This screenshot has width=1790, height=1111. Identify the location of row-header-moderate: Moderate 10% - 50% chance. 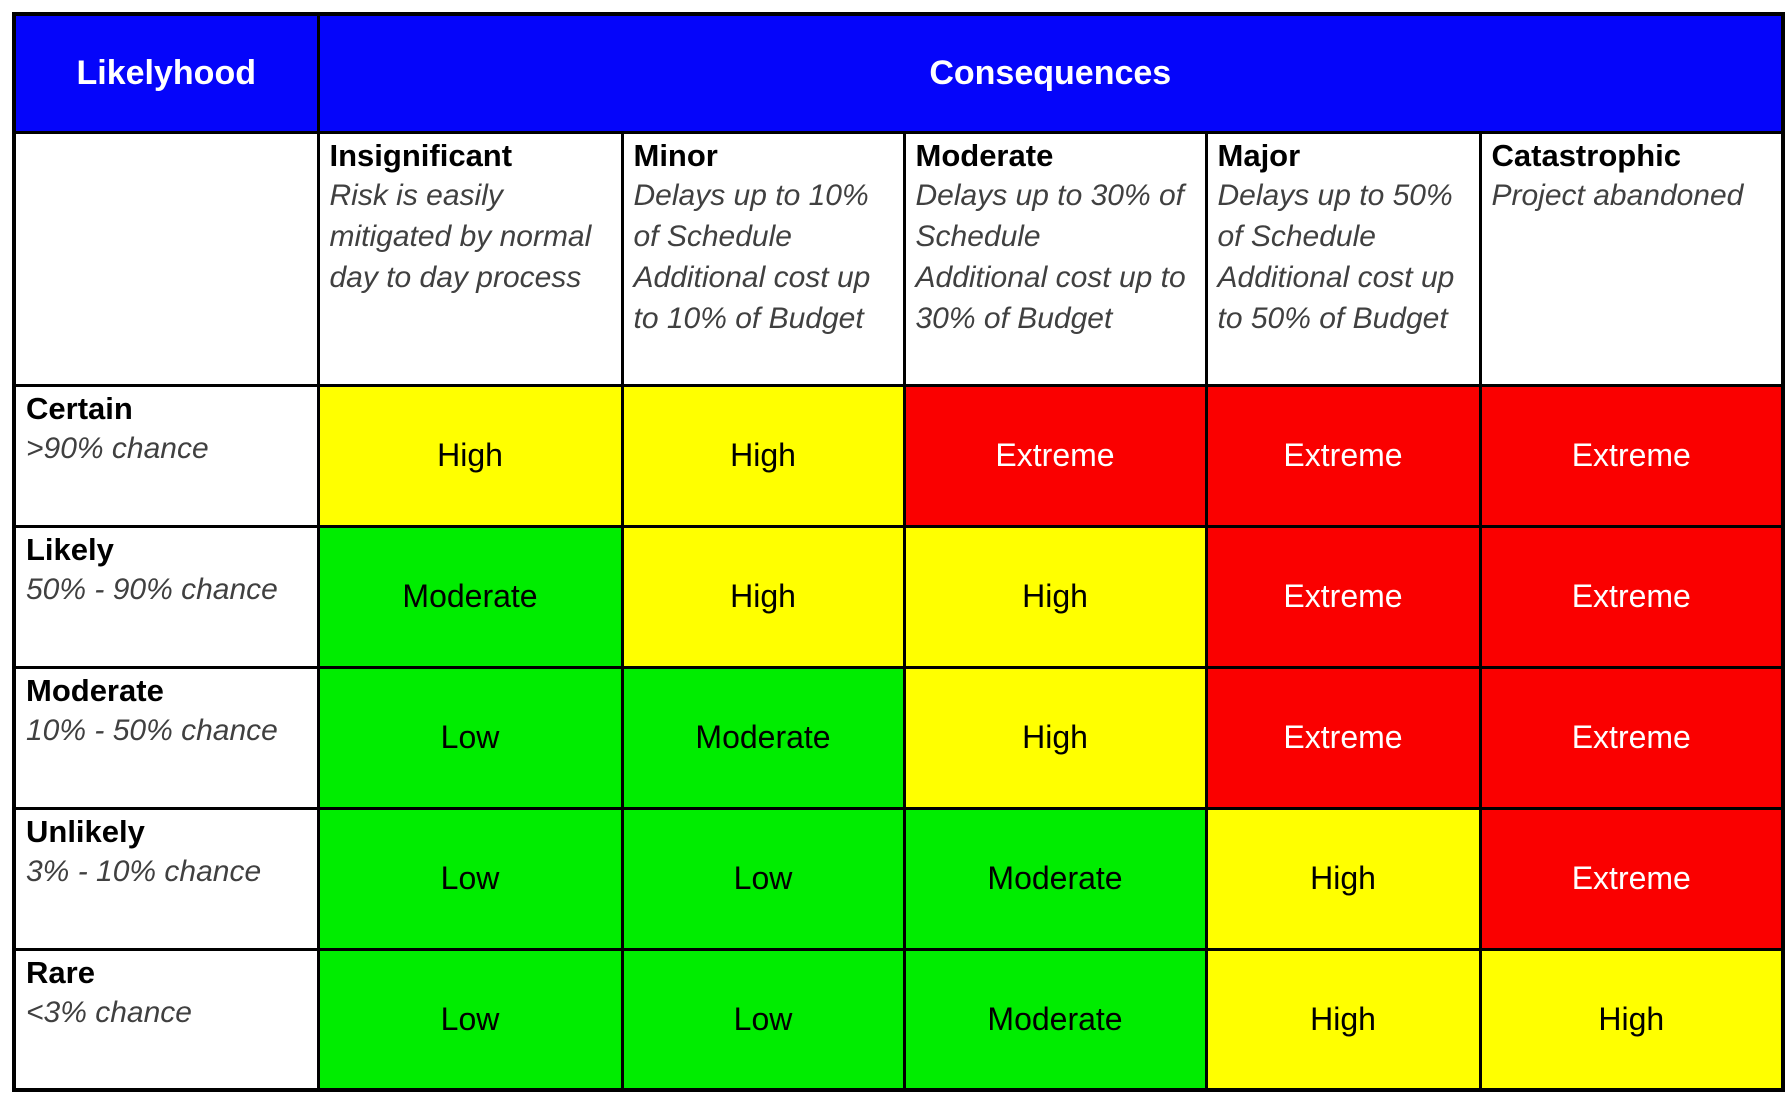
(166, 737).